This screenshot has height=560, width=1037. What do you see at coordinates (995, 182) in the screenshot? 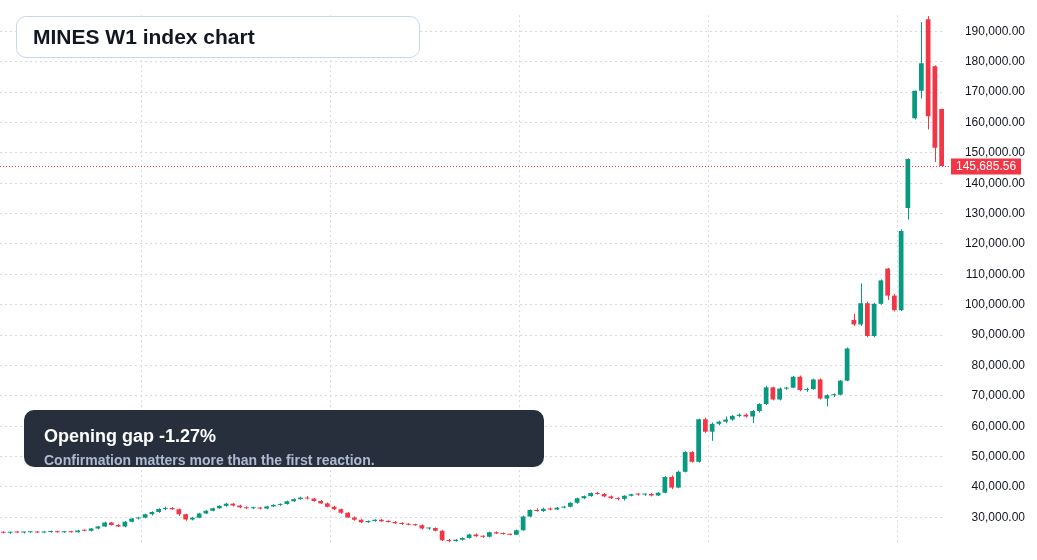
I see `y-tick-label: 140,000.00` at bounding box center [995, 182].